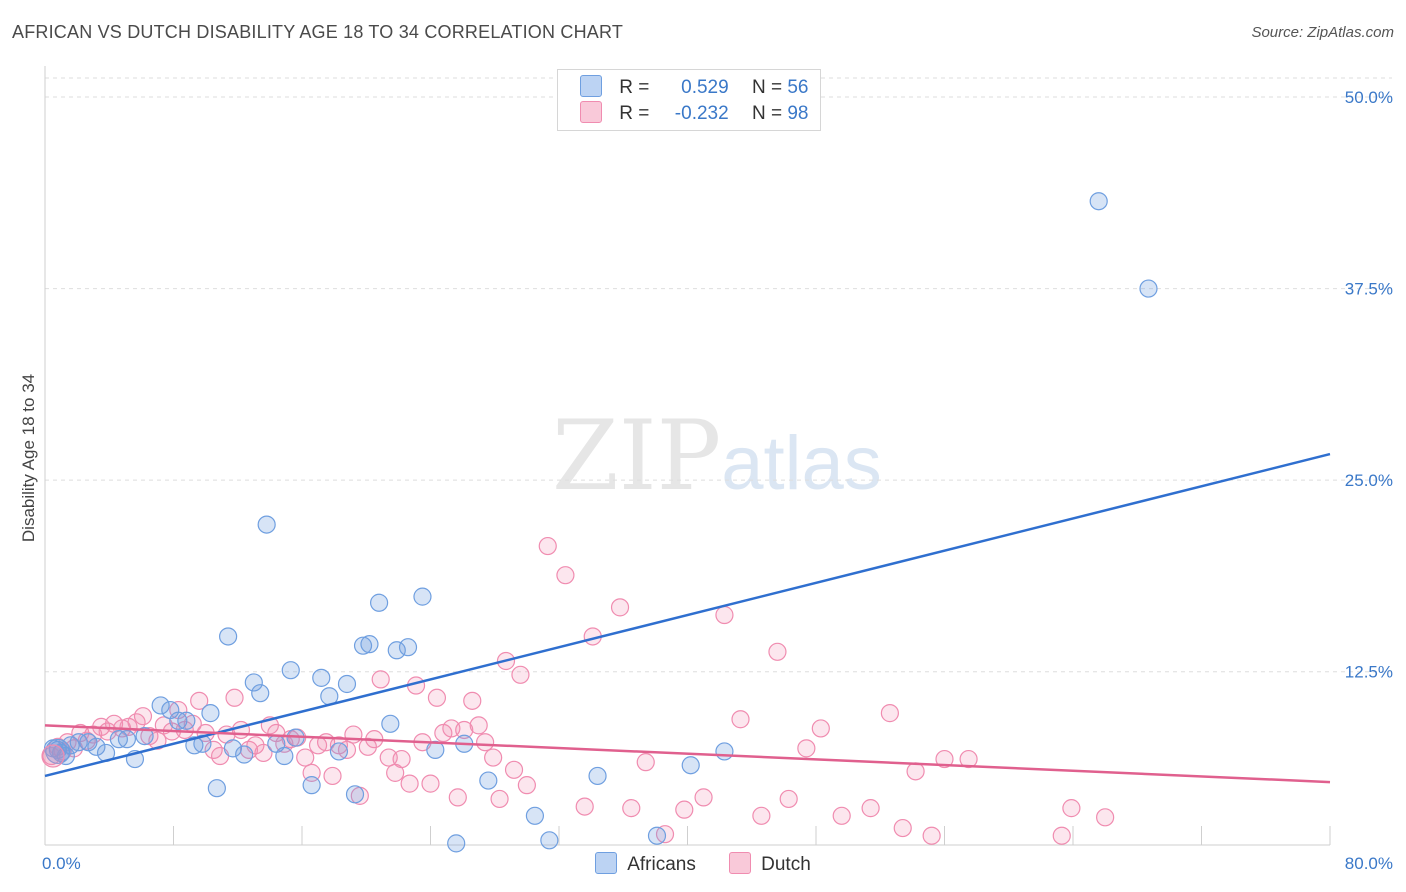 The height and width of the screenshot is (892, 1406). What do you see at coordinates (637, 456) in the screenshot?
I see `watermark-zip: ZIP` at bounding box center [637, 456].